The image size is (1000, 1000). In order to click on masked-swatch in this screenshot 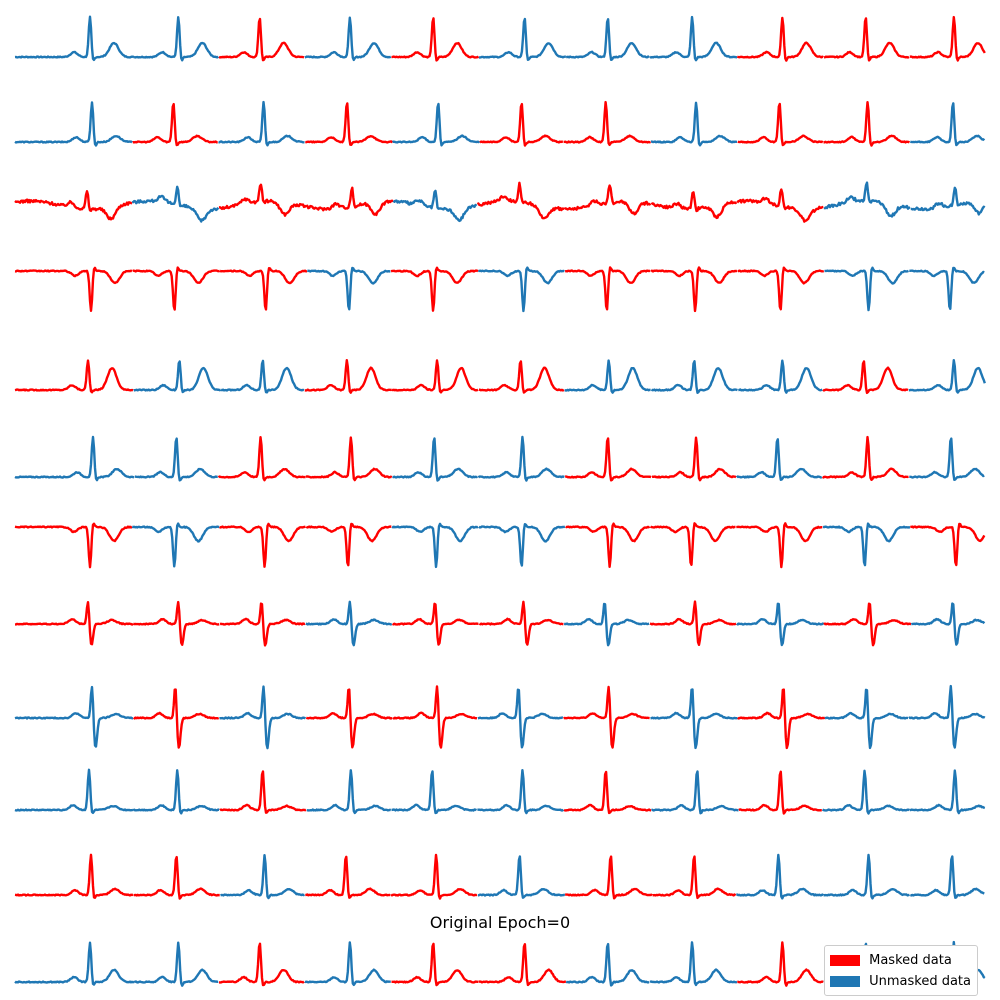, I will do `click(845, 960)`.